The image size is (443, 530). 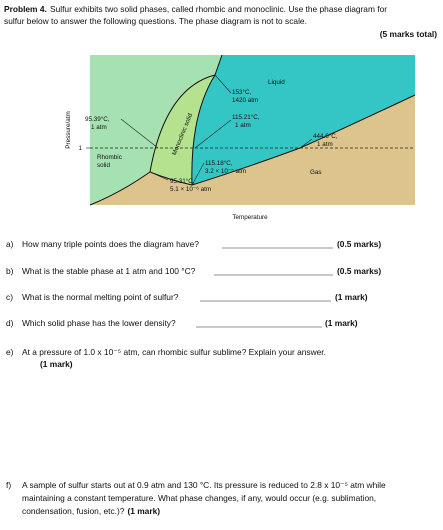 What do you see at coordinates (99, 323) in the screenshot?
I see `question-text: Which solid phase has the lower density?` at bounding box center [99, 323].